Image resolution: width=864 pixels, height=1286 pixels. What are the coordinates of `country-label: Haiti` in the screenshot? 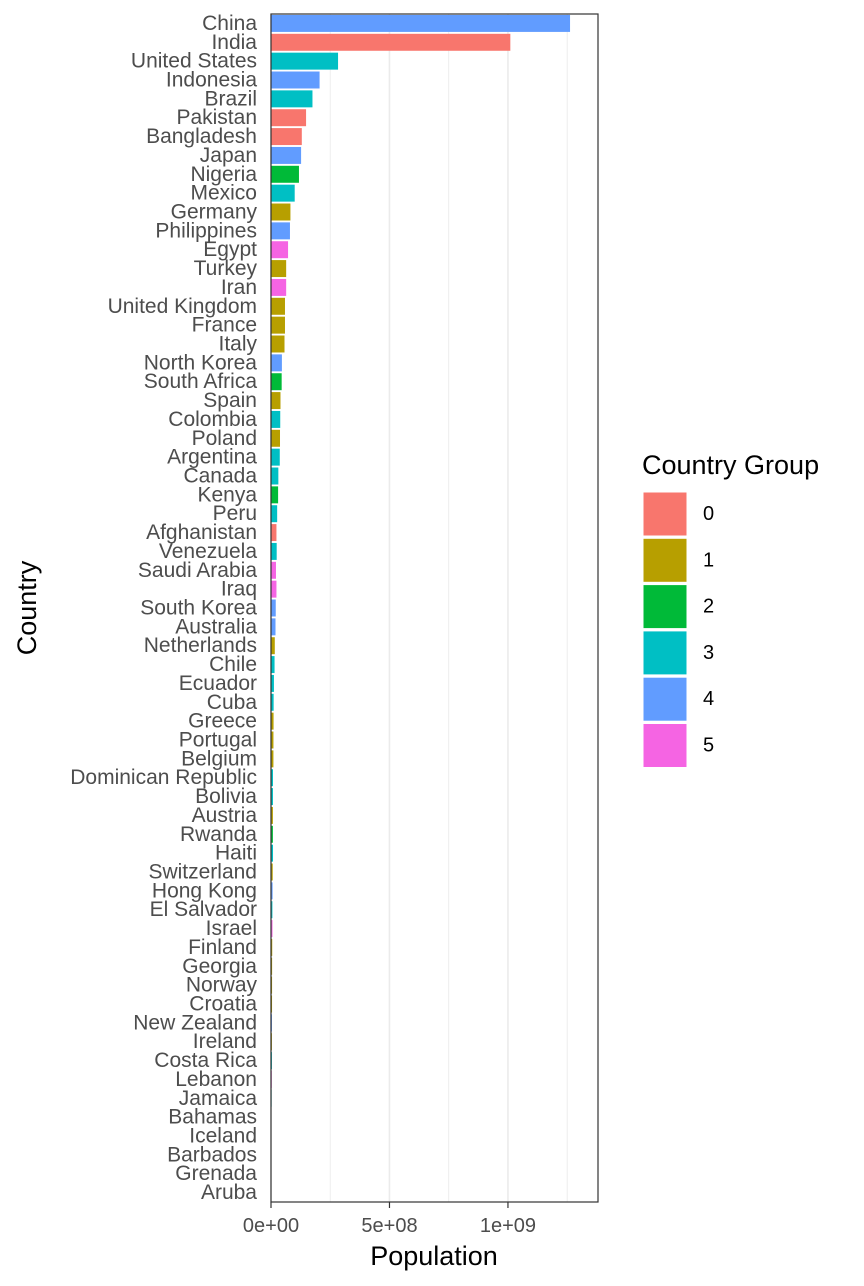 It's located at (236, 853).